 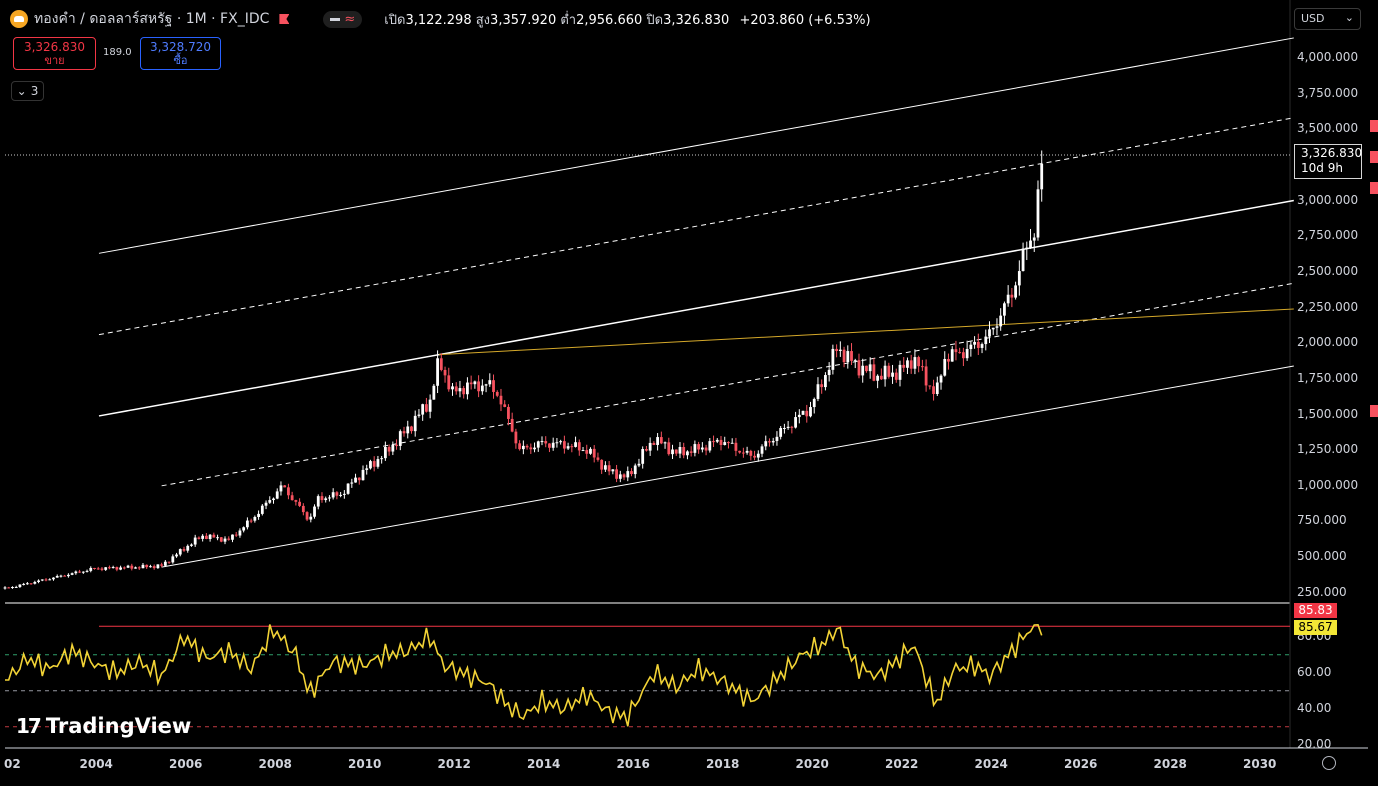 I want to click on indicators-count: 3, so click(x=35, y=91).